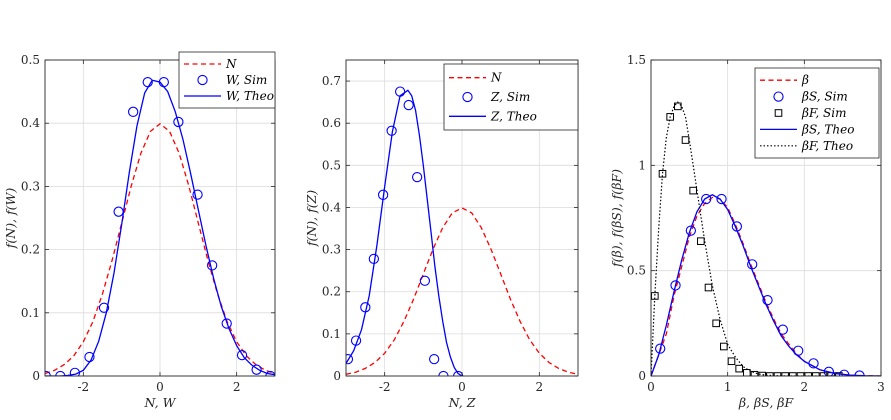 The image size is (891, 420). What do you see at coordinates (766, 402) in the screenshot?
I see `x-axis-label: β, βS, βF` at bounding box center [766, 402].